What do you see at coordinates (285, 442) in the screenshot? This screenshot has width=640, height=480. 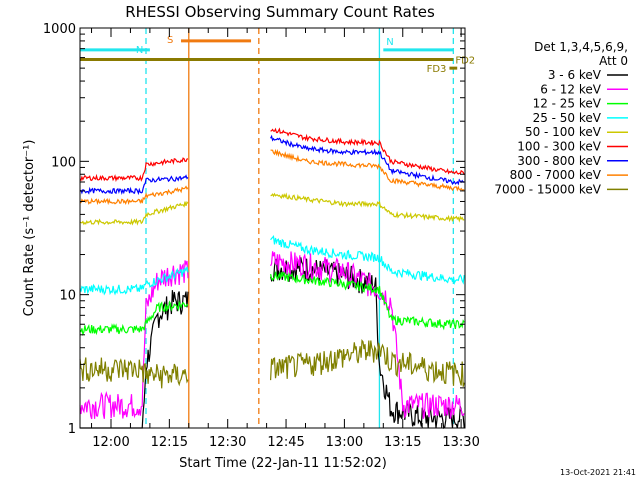 I see `x-tick-label: 12:45` at bounding box center [285, 442].